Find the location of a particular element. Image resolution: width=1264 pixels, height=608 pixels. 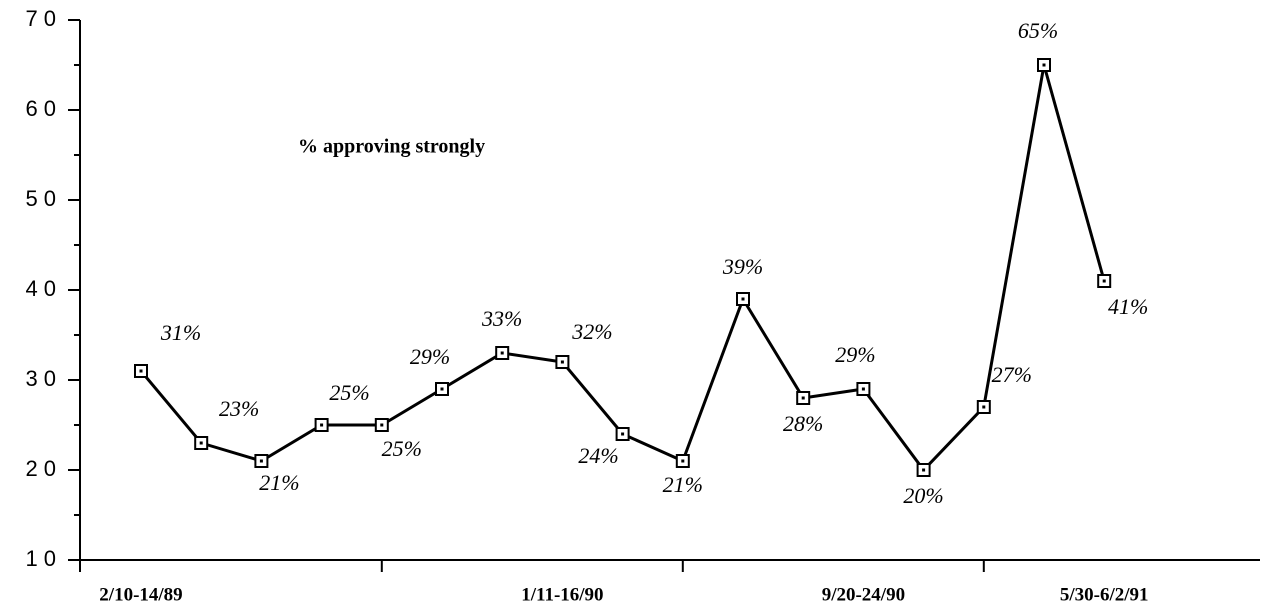

y-tick-label: 70 is located at coordinates (44, 18).